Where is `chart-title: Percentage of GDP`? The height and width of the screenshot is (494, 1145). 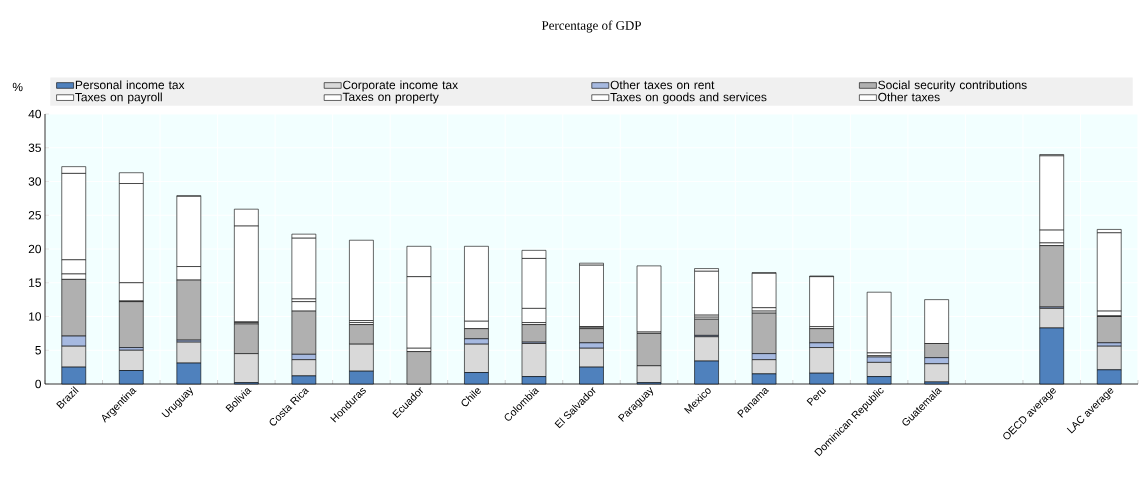 chart-title: Percentage of GDP is located at coordinates (591, 26).